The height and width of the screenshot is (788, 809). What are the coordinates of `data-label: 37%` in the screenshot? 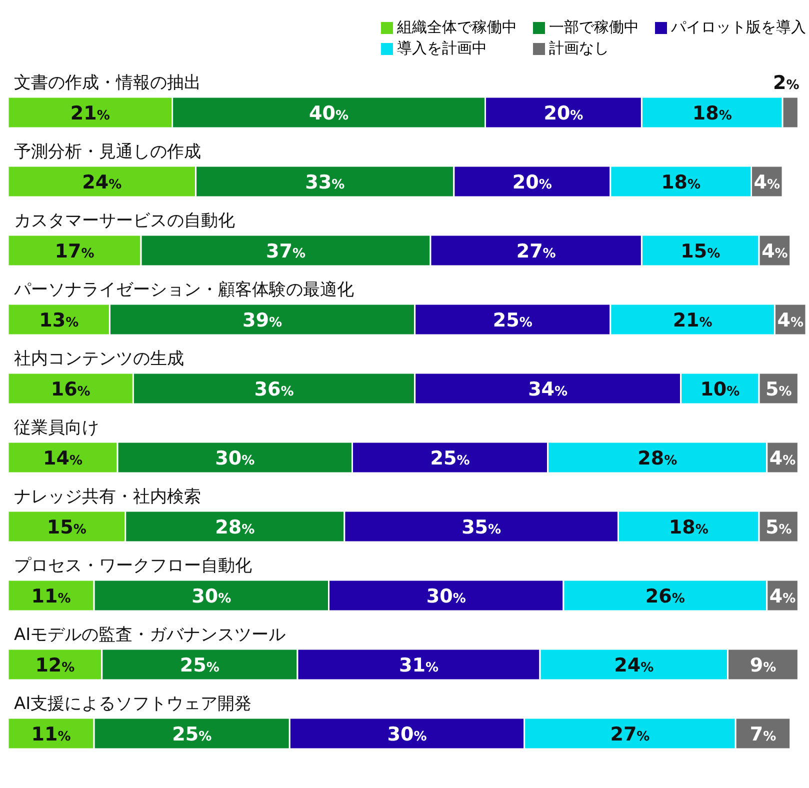 It's located at (286, 251).